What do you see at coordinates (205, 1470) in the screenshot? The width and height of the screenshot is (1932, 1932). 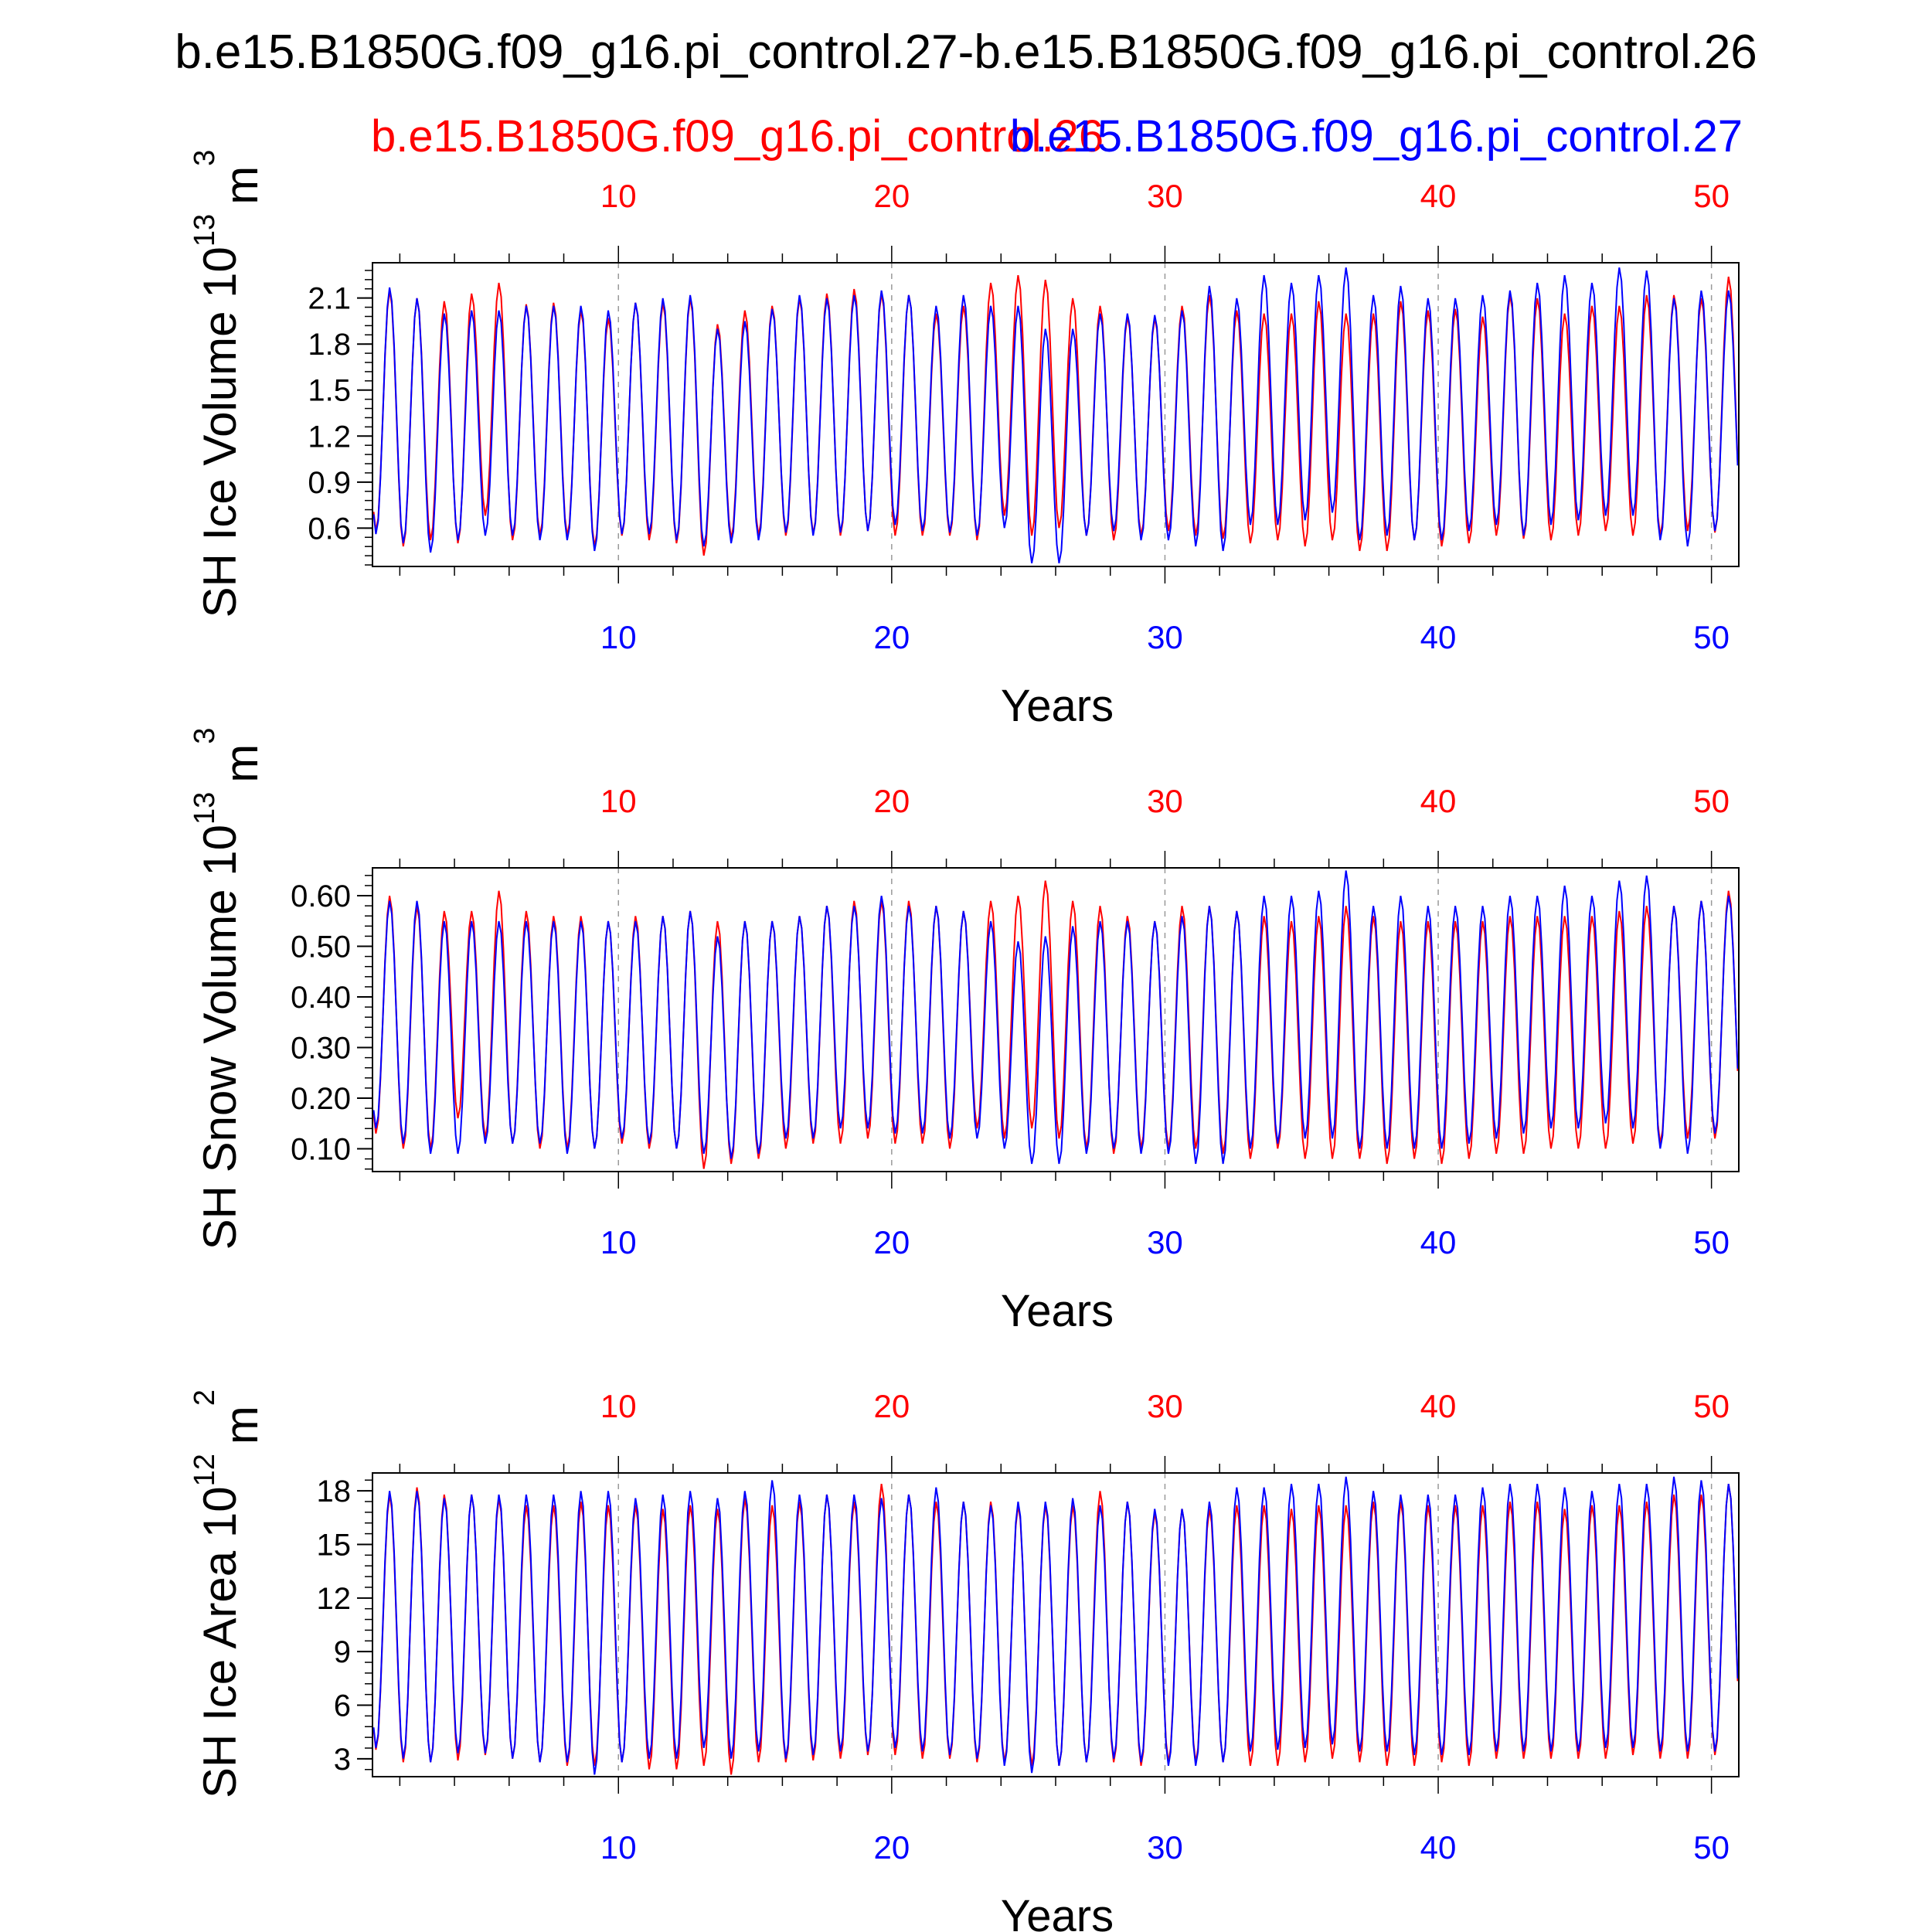 I see `y-label-exponent: 12` at bounding box center [205, 1470].